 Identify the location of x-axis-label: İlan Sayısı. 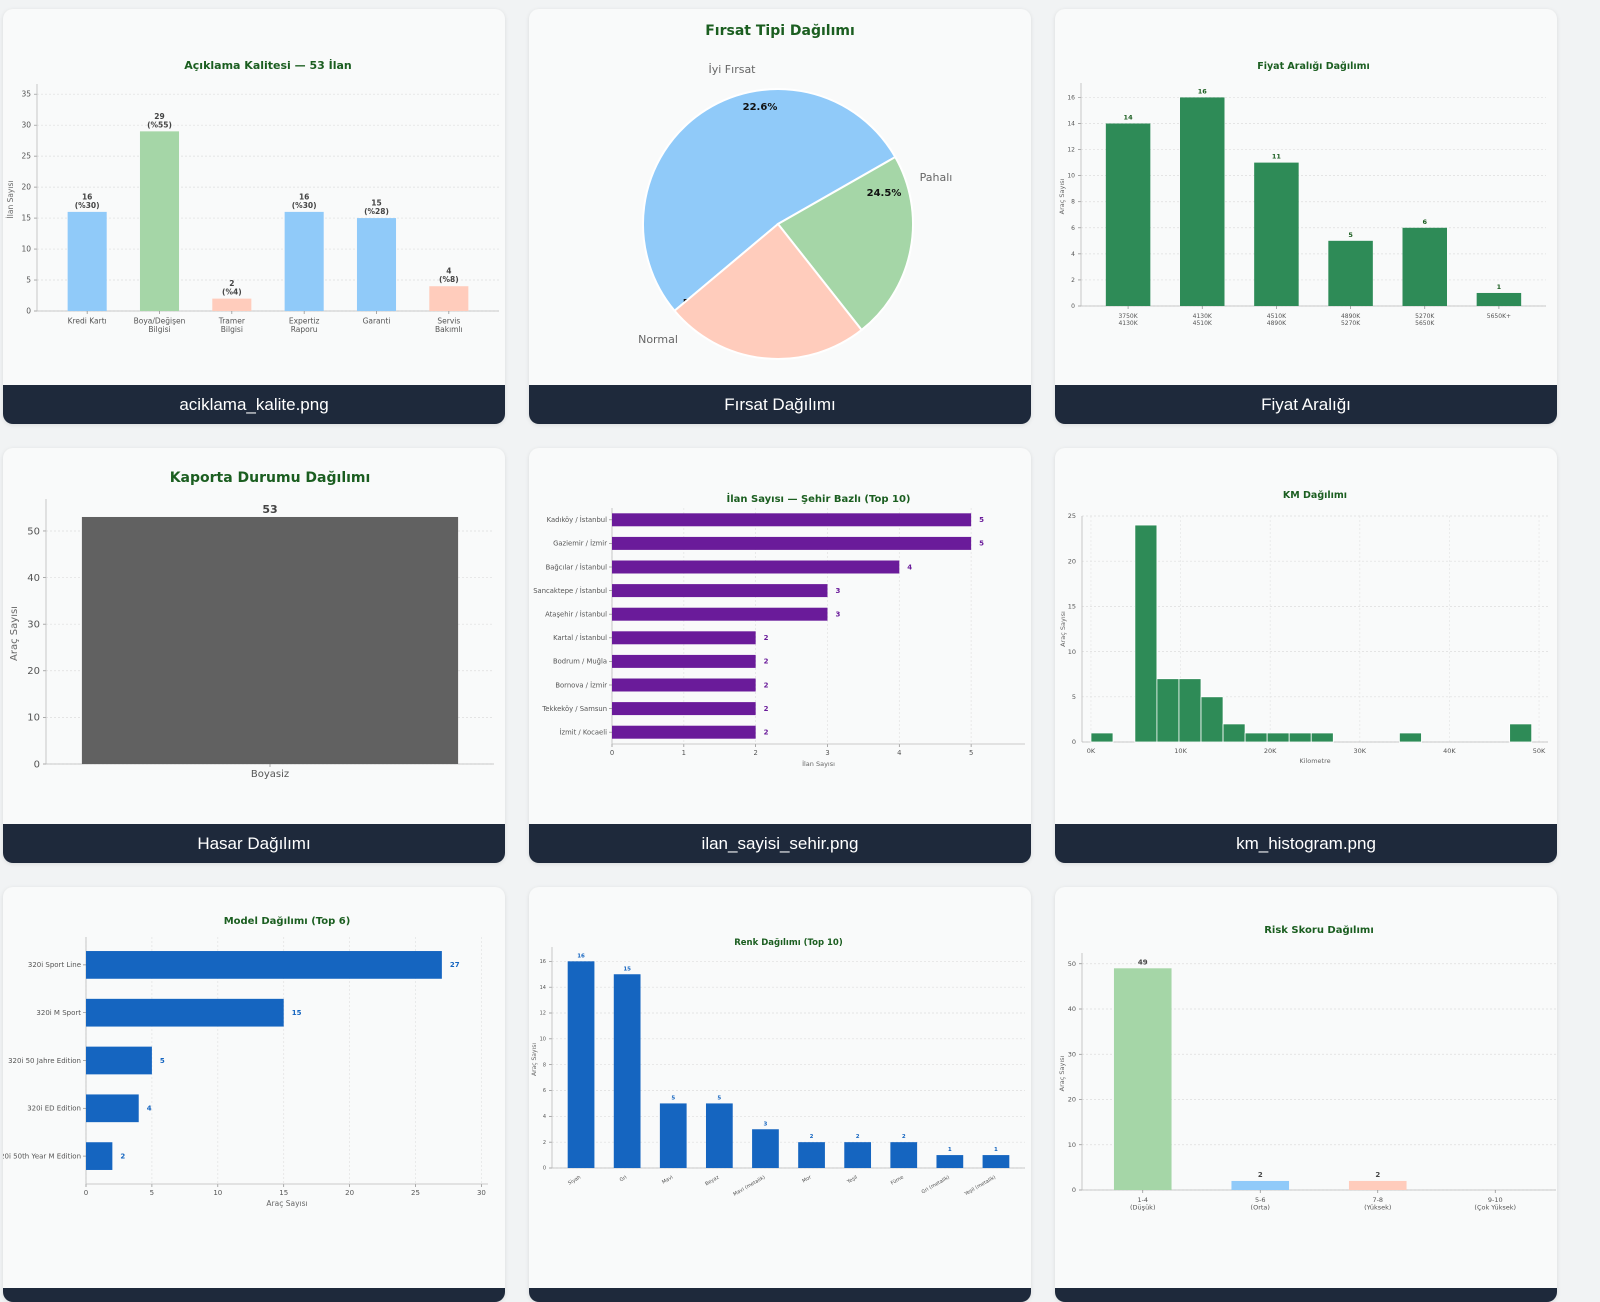
(818, 763).